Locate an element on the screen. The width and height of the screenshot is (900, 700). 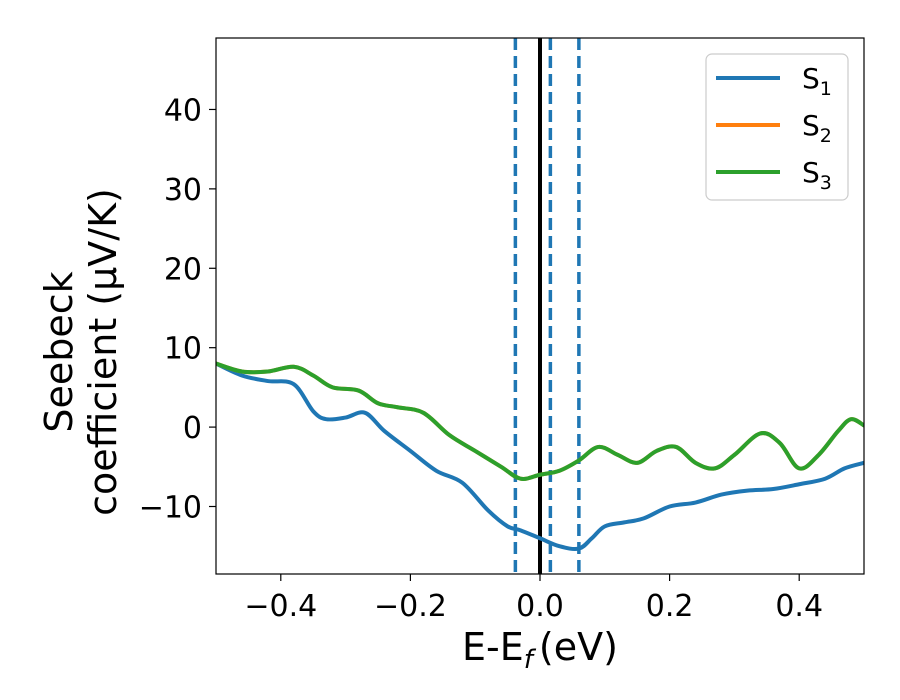
legend-label-S2: S2 is located at coordinates (817, 128).